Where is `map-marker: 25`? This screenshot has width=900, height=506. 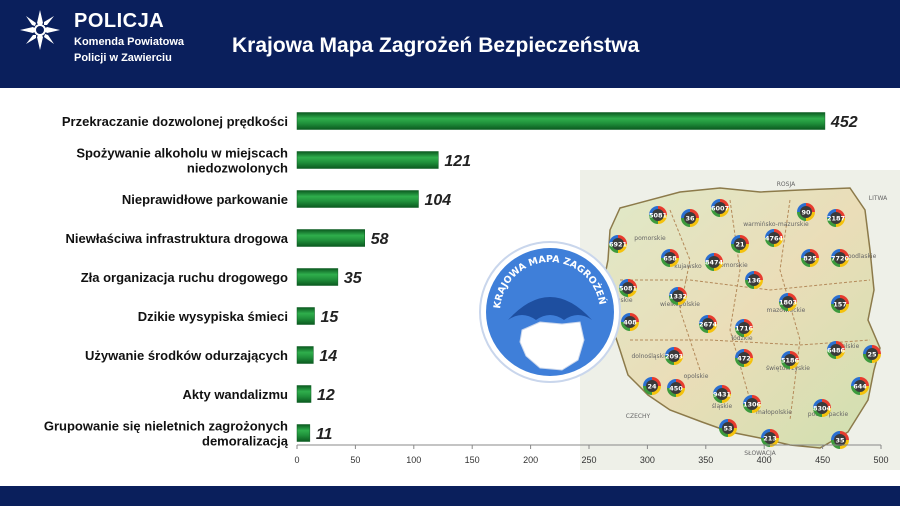
map-marker: 25 is located at coordinates (872, 354).